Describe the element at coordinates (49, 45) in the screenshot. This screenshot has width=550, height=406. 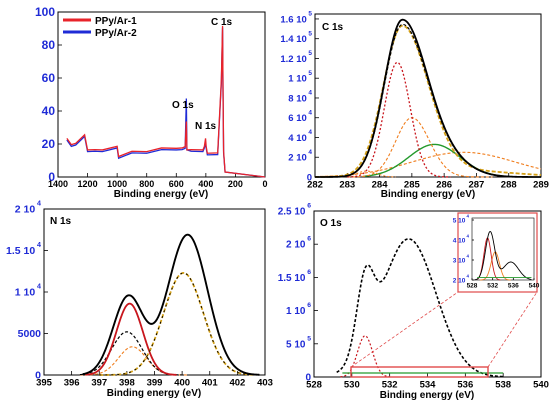
I see `y-tick-label: 80` at that location.